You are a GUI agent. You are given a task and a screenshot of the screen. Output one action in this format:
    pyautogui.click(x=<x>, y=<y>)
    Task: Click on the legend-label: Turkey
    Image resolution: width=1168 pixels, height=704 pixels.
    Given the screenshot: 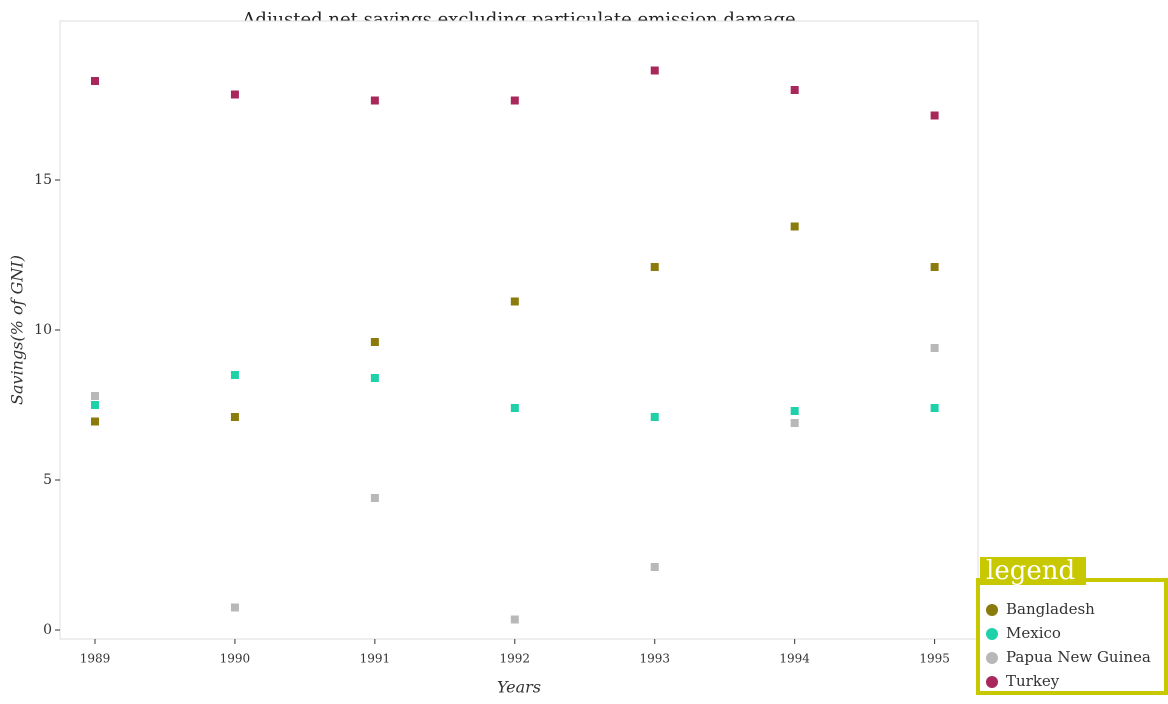 What is the action you would take?
    pyautogui.click(x=1033, y=681)
    